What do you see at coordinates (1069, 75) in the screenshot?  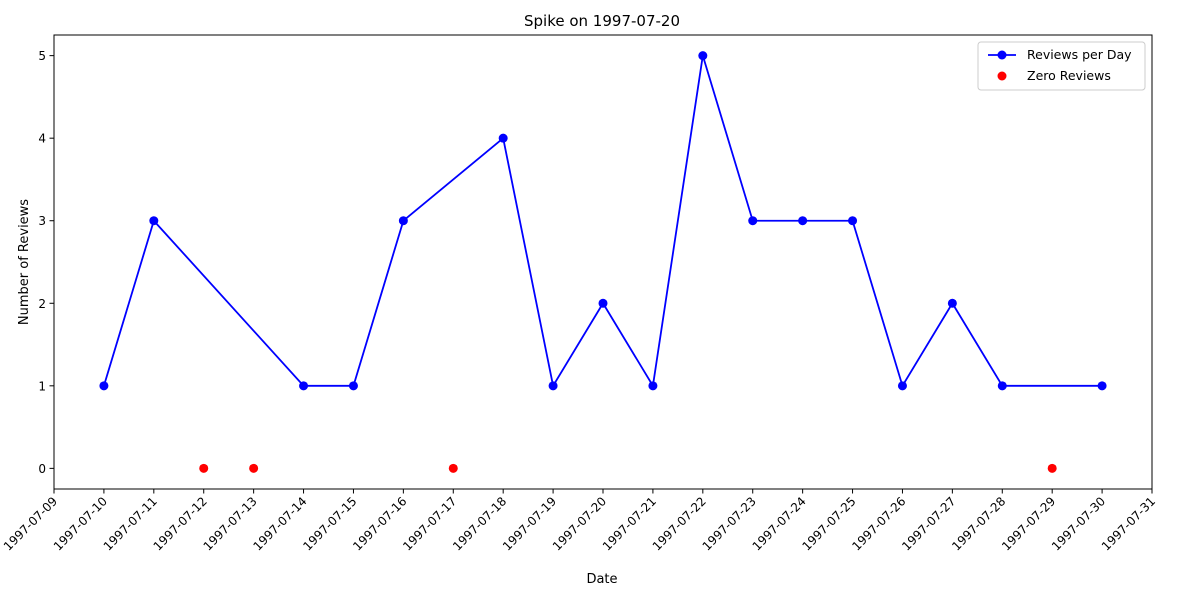 I see `legend-entry-zero-reviews: Zero Reviews` at bounding box center [1069, 75].